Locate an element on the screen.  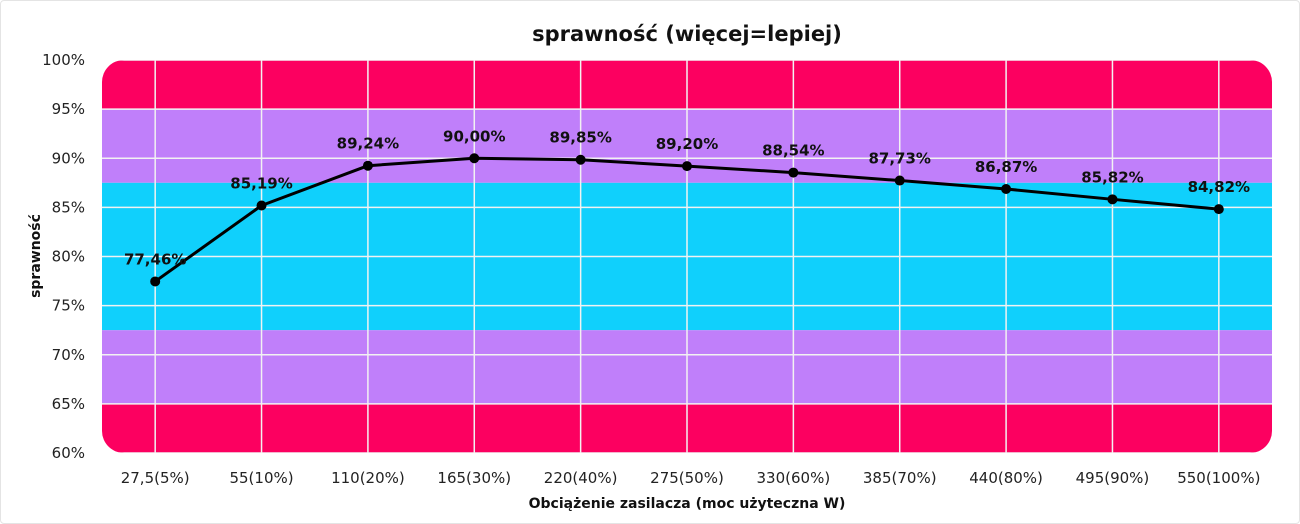
data-label: 88,54% is located at coordinates (793, 151).